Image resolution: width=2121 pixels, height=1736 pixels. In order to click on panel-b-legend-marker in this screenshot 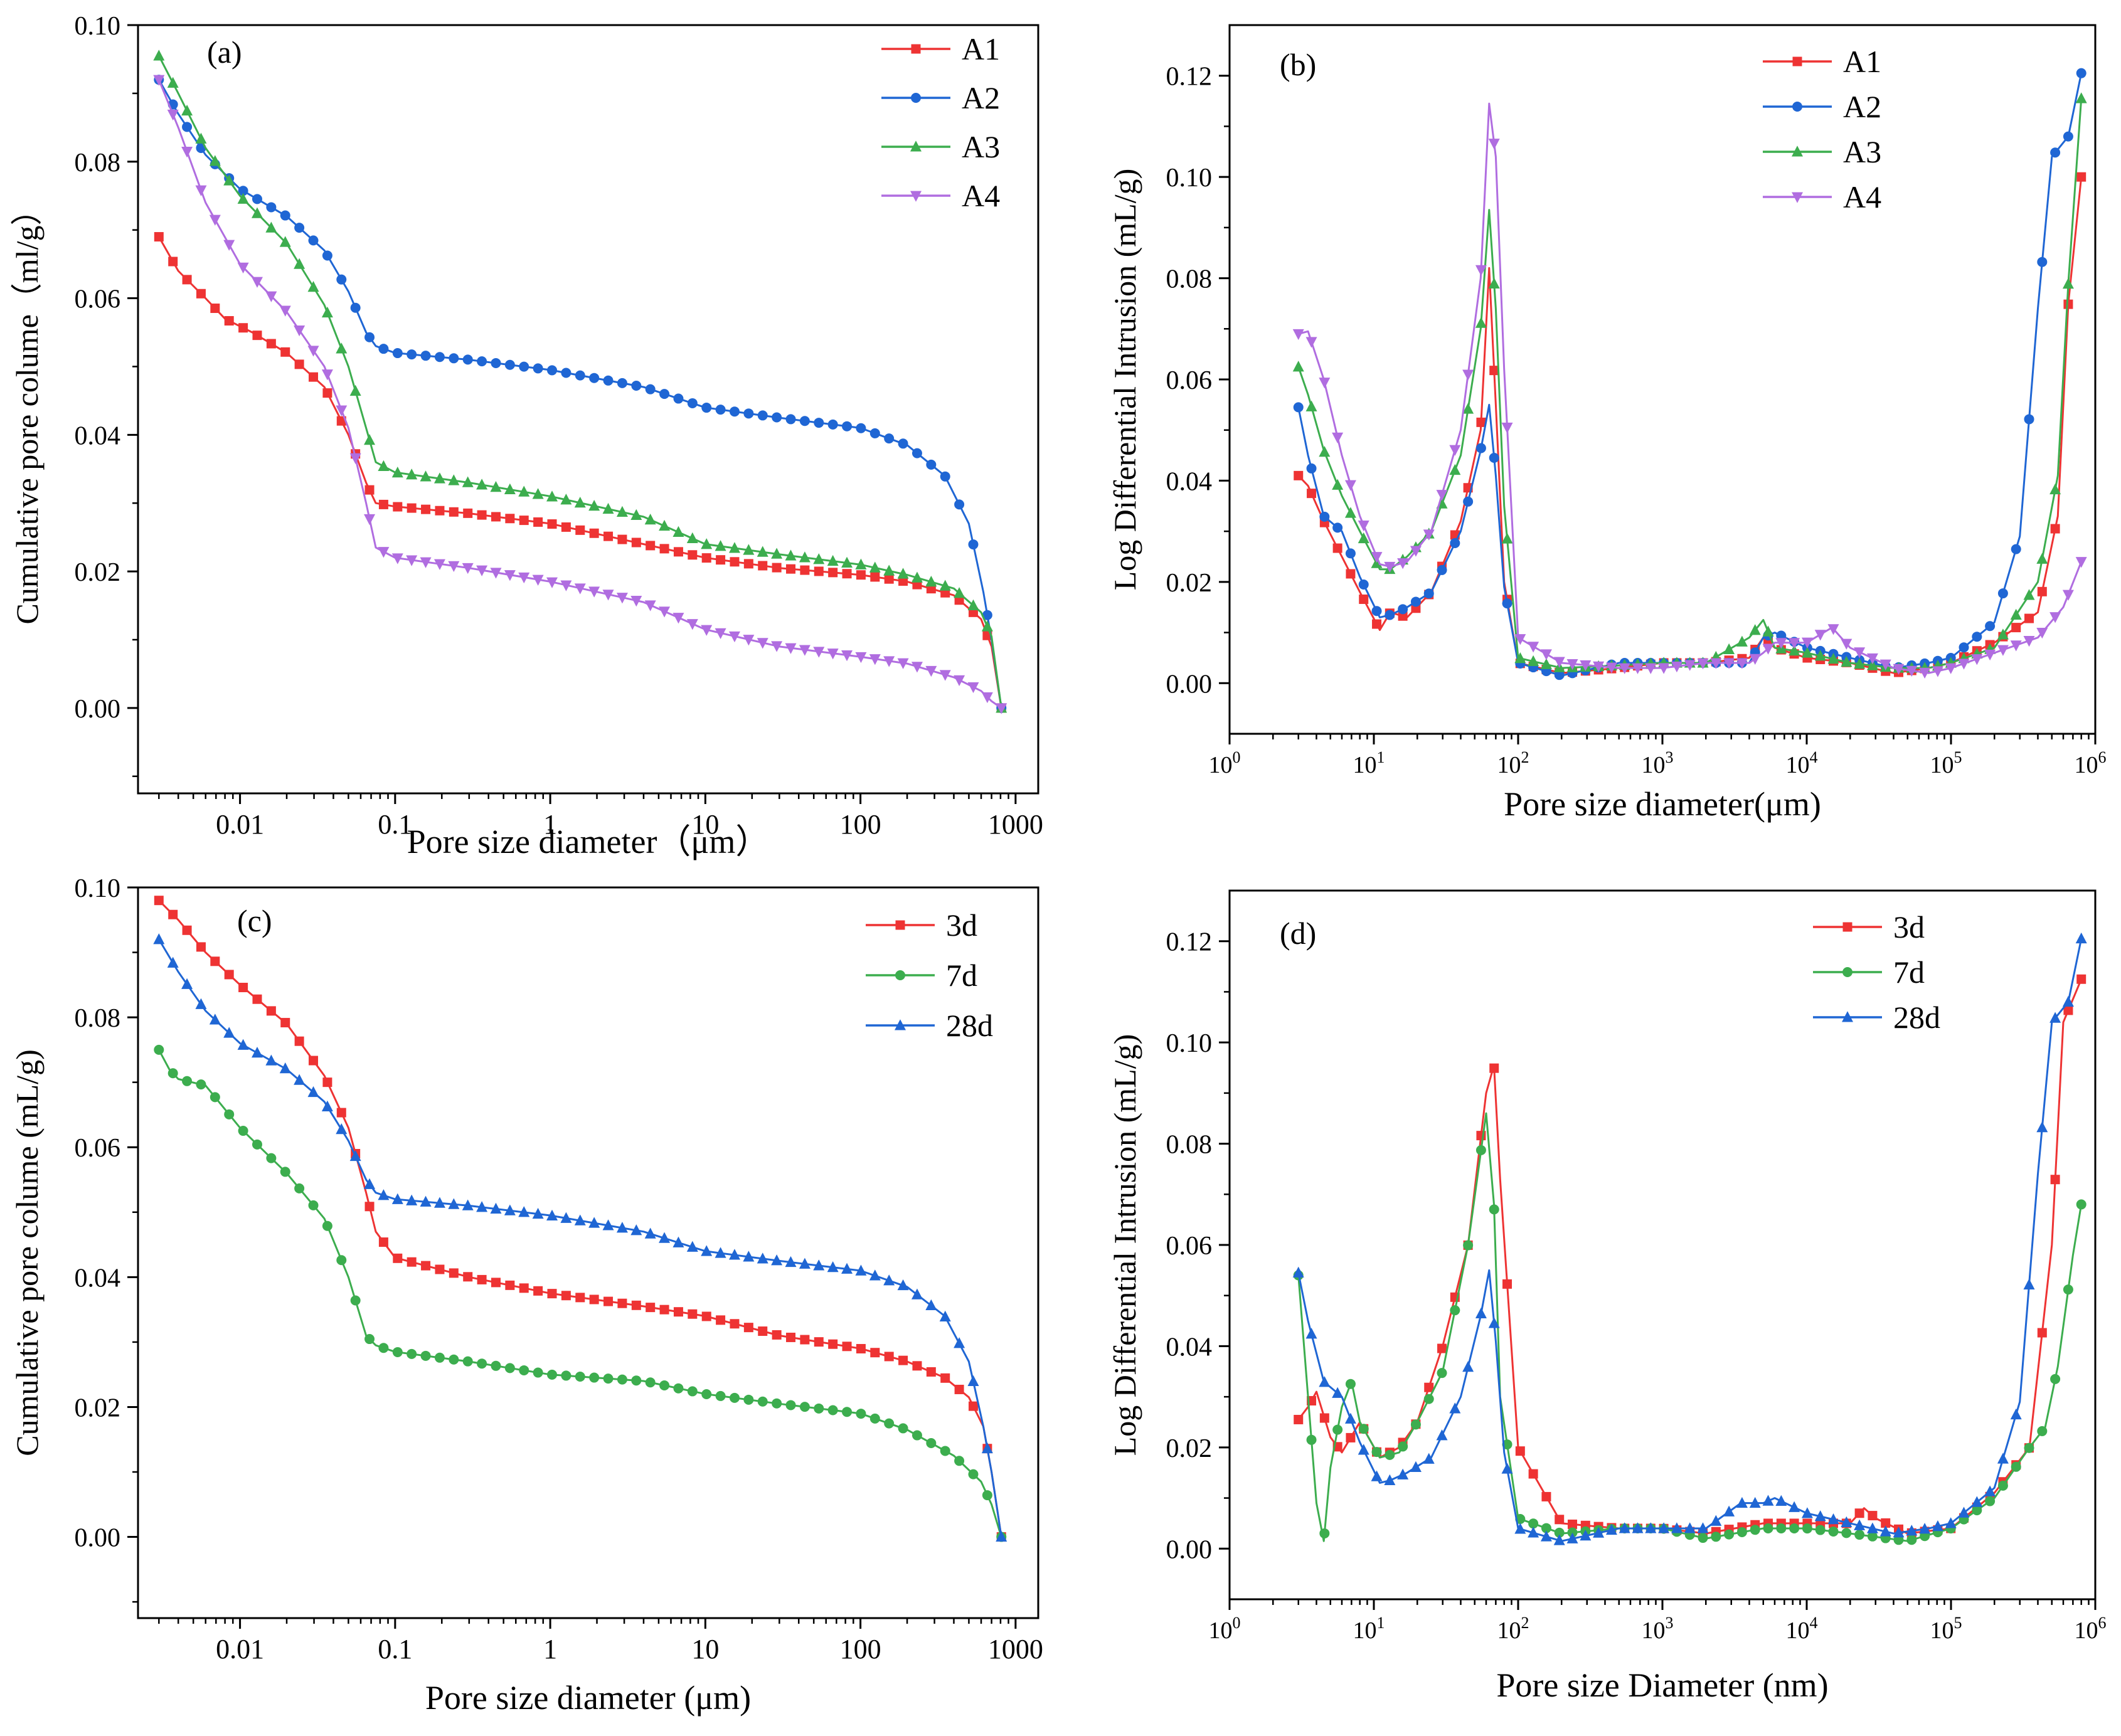, I will do `click(1797, 61)`.